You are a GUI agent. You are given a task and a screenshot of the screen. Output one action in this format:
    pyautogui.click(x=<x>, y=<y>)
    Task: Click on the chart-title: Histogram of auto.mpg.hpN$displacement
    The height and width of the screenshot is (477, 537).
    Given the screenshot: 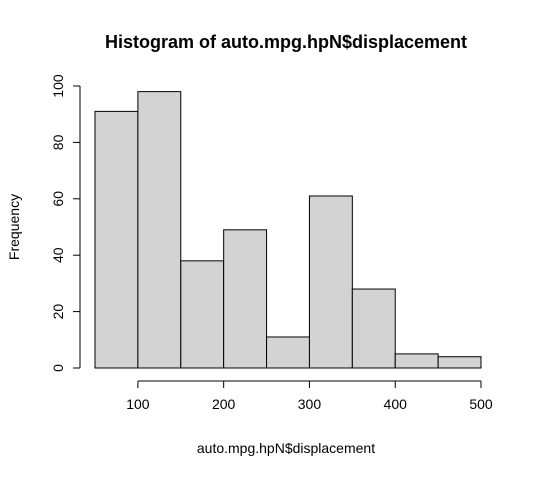 What is the action you would take?
    pyautogui.click(x=286, y=42)
    